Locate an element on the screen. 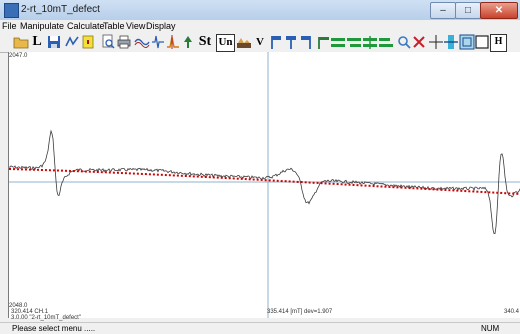 The height and width of the screenshot is (334, 520). delete-icon is located at coordinates (419, 42).